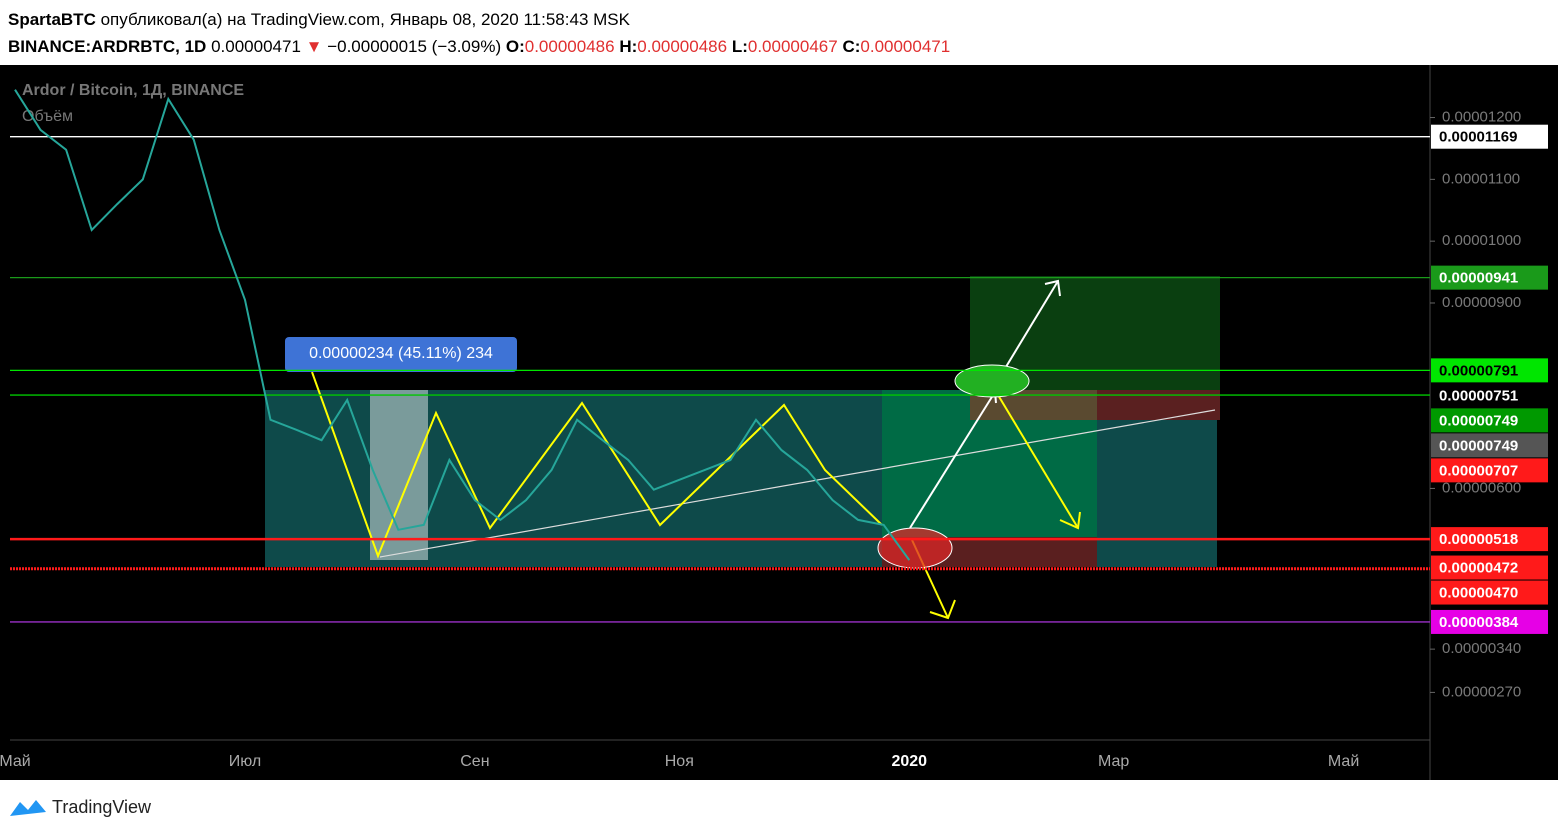 The image size is (1558, 835). Describe the element at coordinates (1481, 302) in the screenshot. I see `y-tick-label: 0.00000900` at that location.